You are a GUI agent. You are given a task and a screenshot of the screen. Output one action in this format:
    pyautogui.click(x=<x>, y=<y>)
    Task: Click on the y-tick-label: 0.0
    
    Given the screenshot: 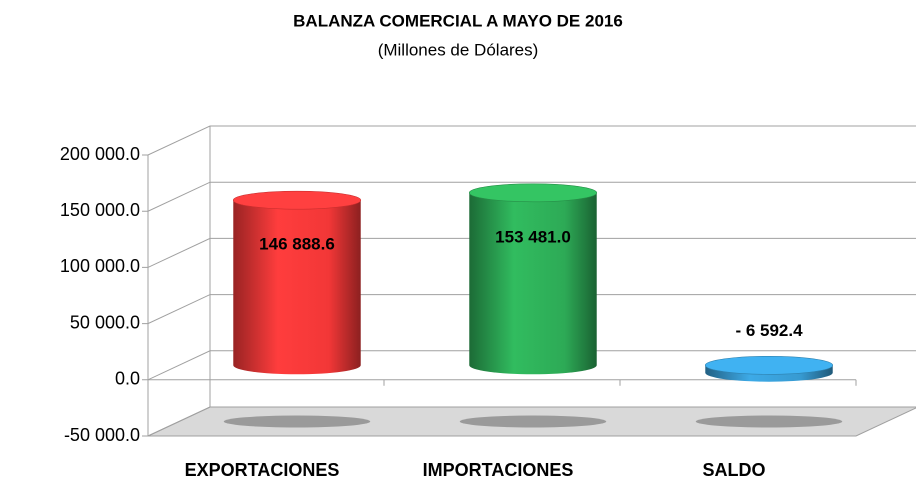 What is the action you would take?
    pyautogui.click(x=127, y=379)
    